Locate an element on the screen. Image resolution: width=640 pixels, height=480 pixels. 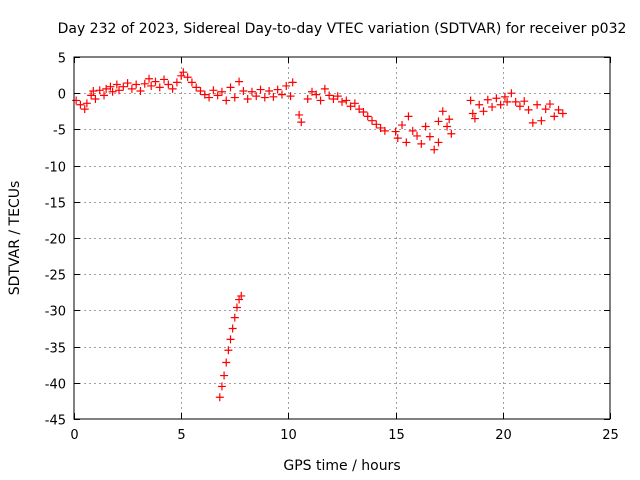
x-tick-label: 25 is located at coordinates (610, 435).